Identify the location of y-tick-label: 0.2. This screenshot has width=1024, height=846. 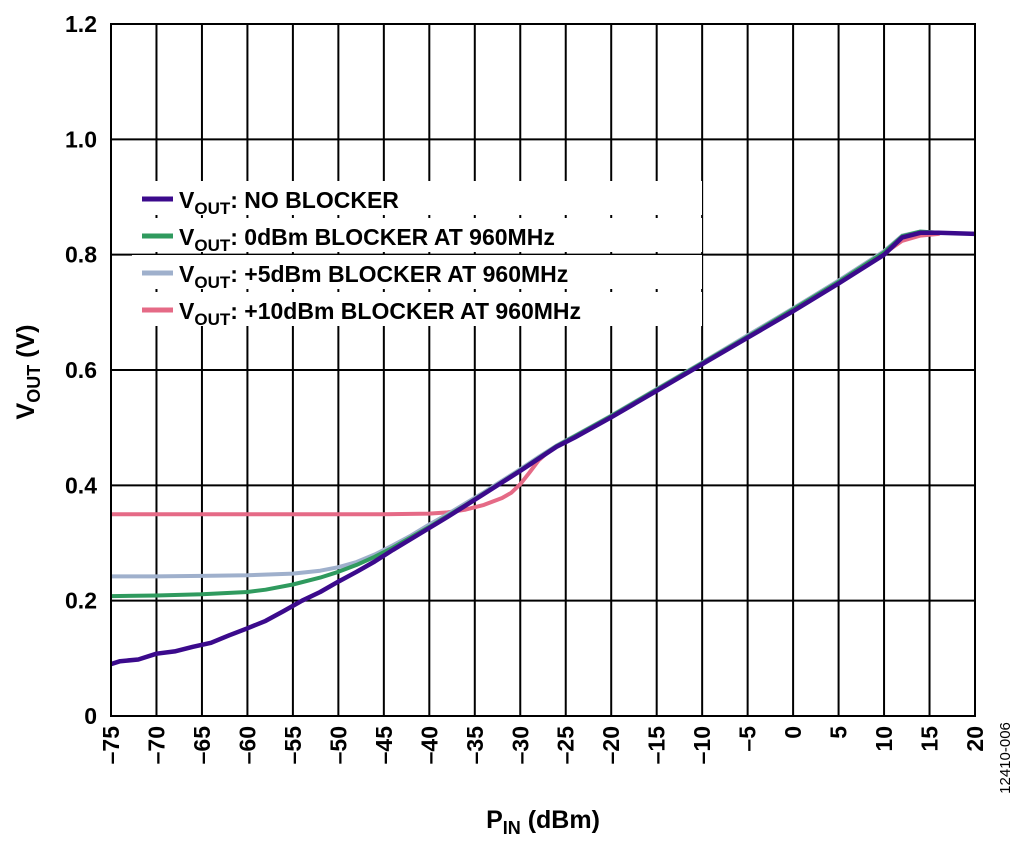
(81, 601).